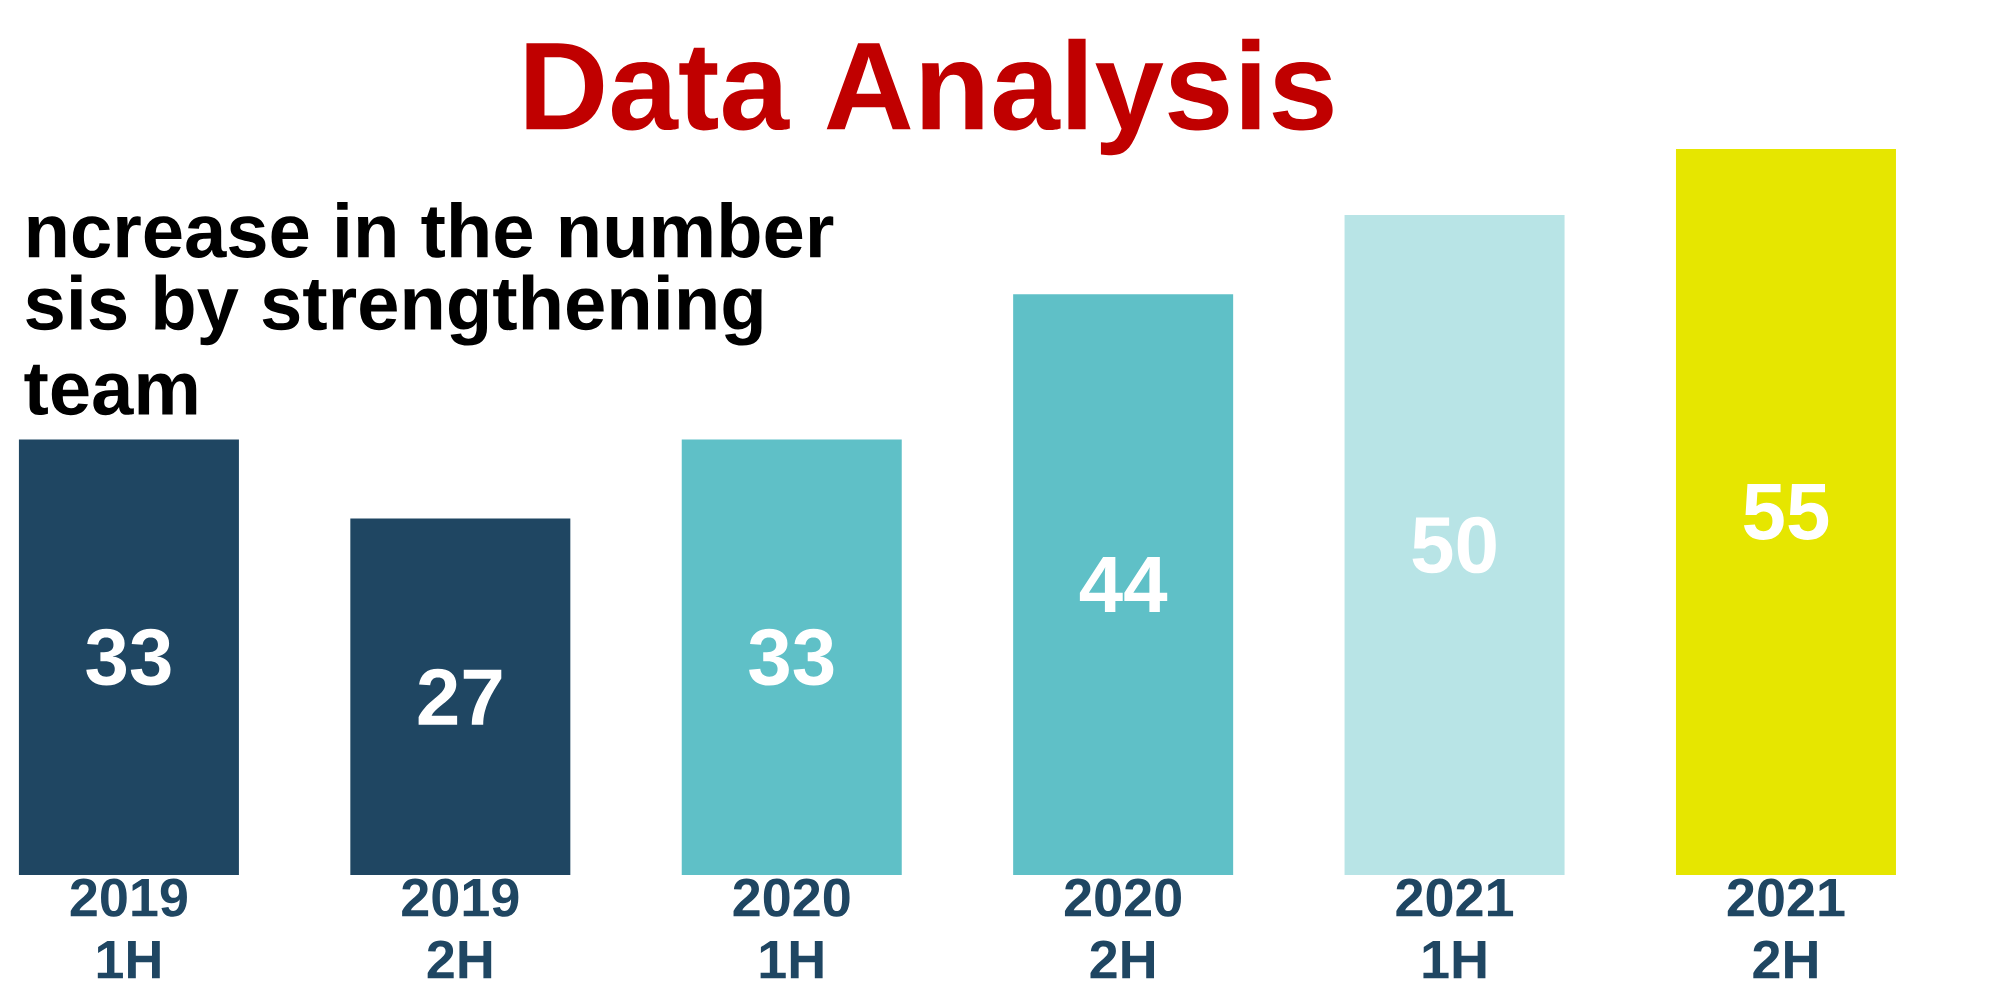  Describe the element at coordinates (929, 97) in the screenshot. I see `chart-title: Data Analysis` at that location.